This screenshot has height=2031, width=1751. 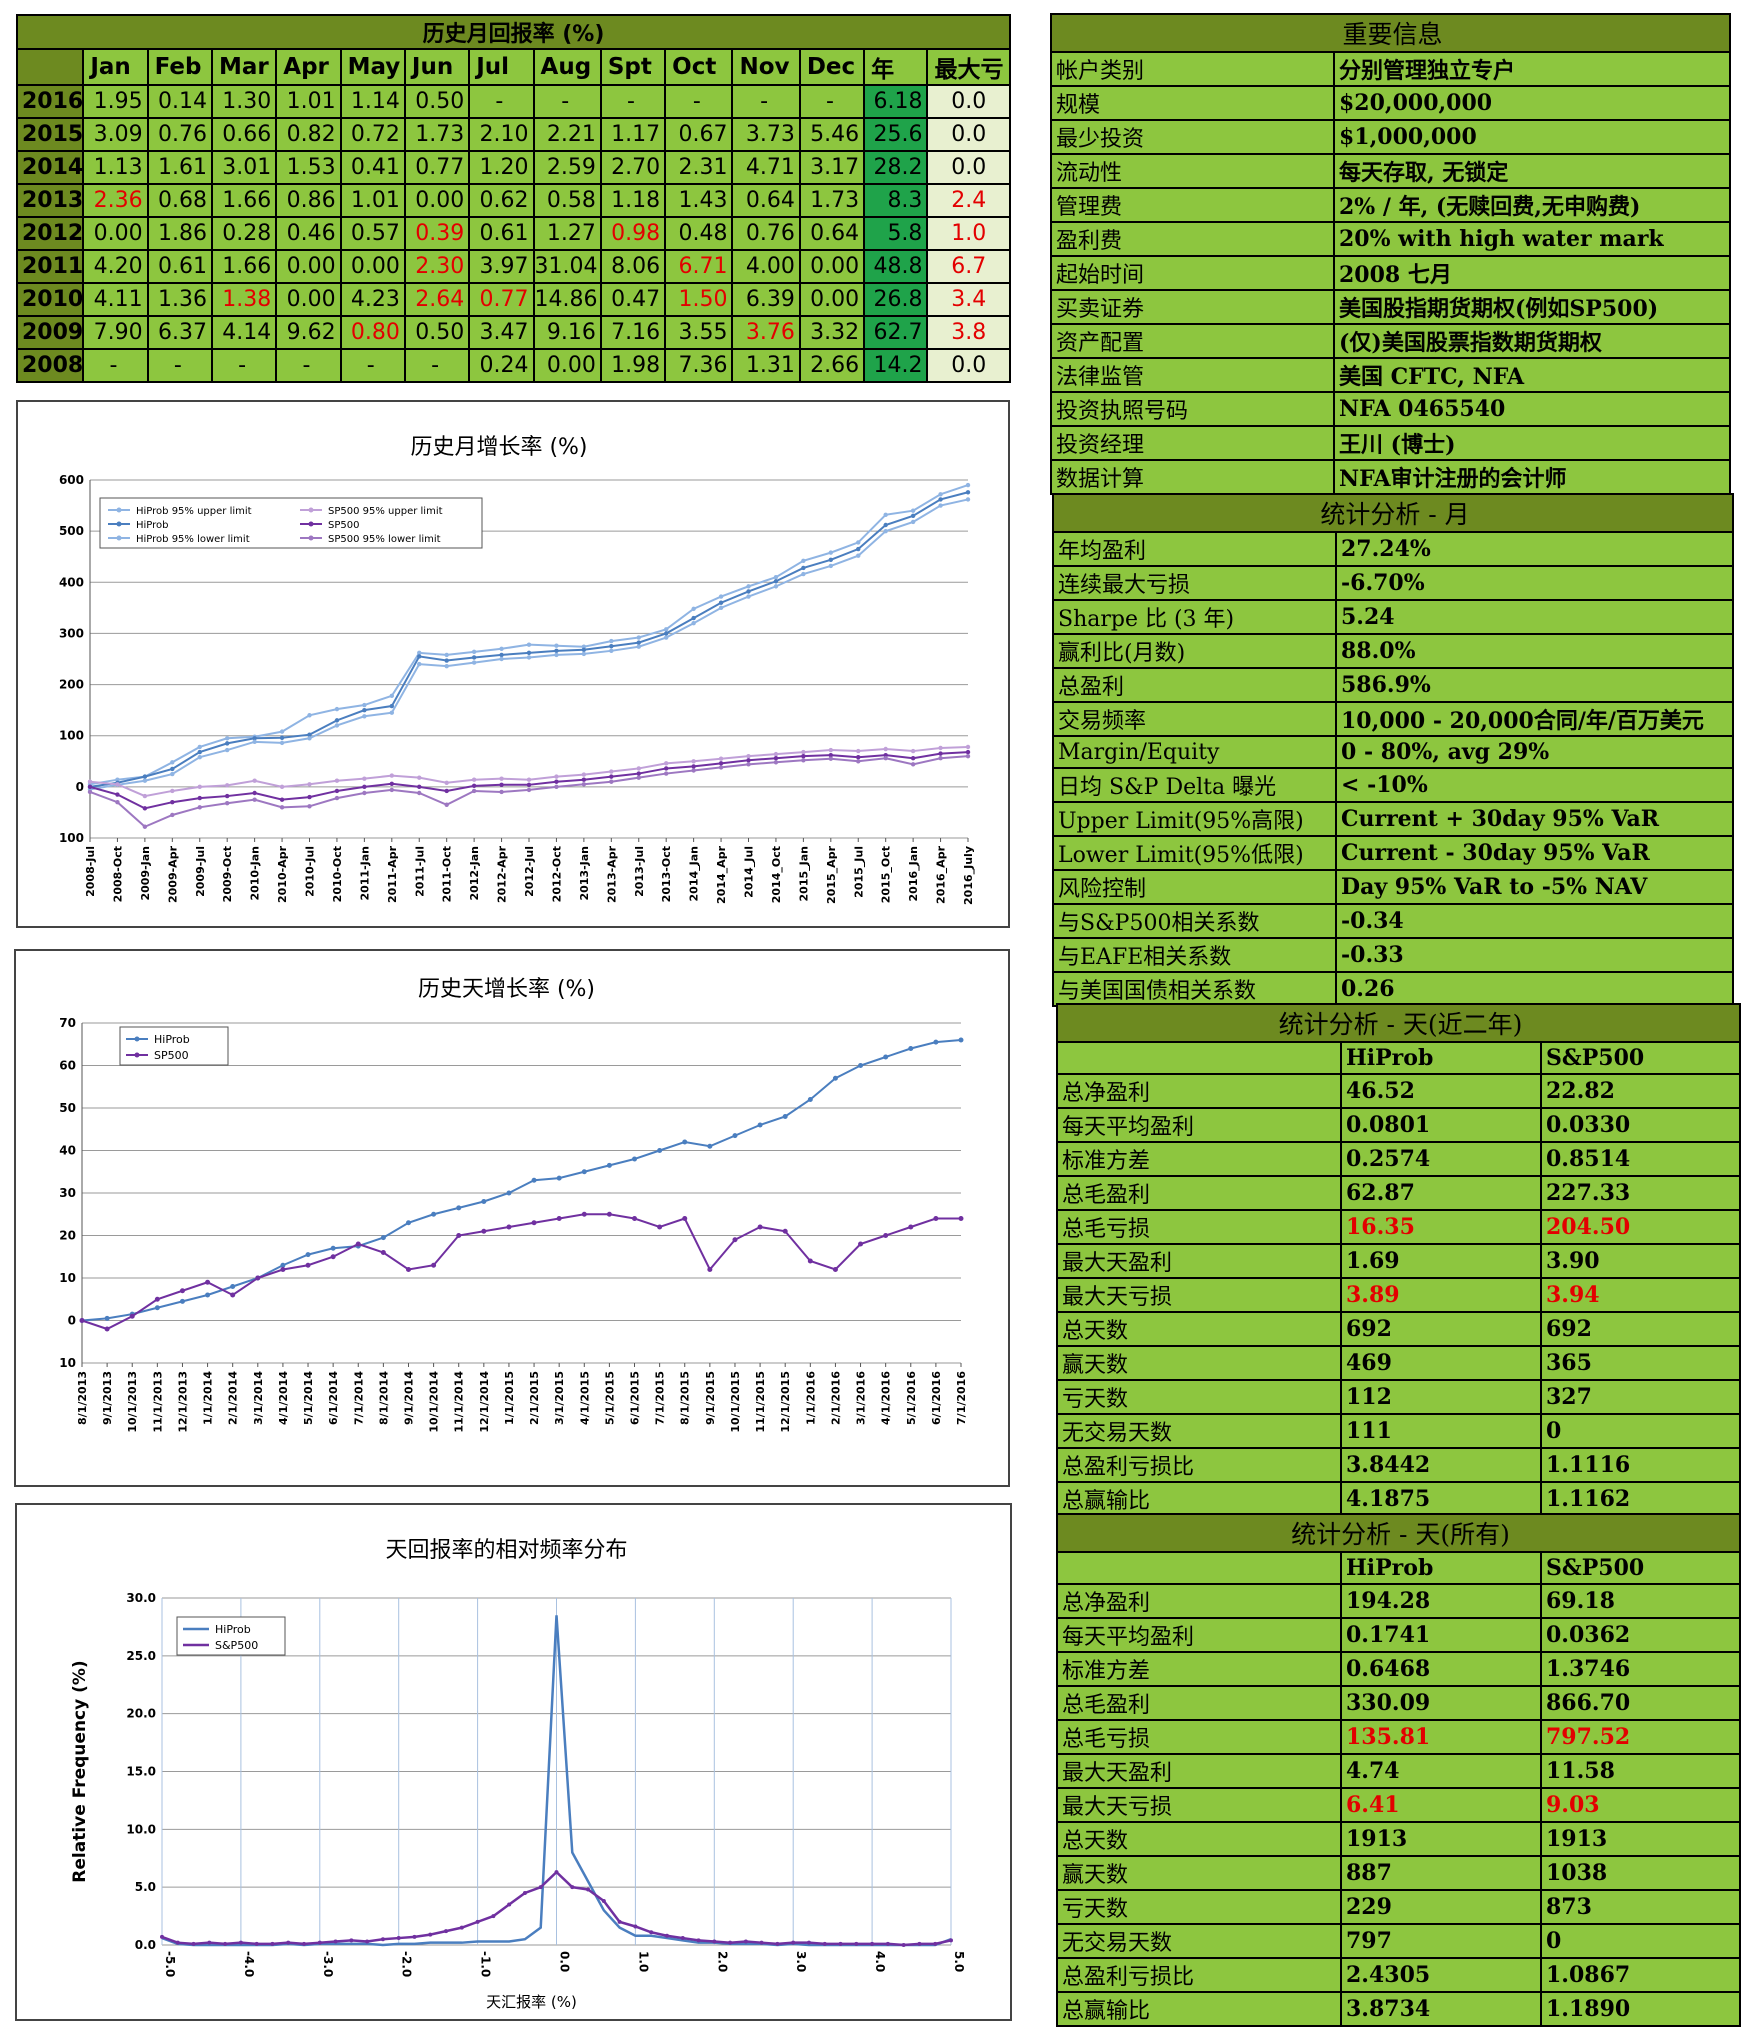 I want to click on month-return-cell: -, so click(x=308, y=365).